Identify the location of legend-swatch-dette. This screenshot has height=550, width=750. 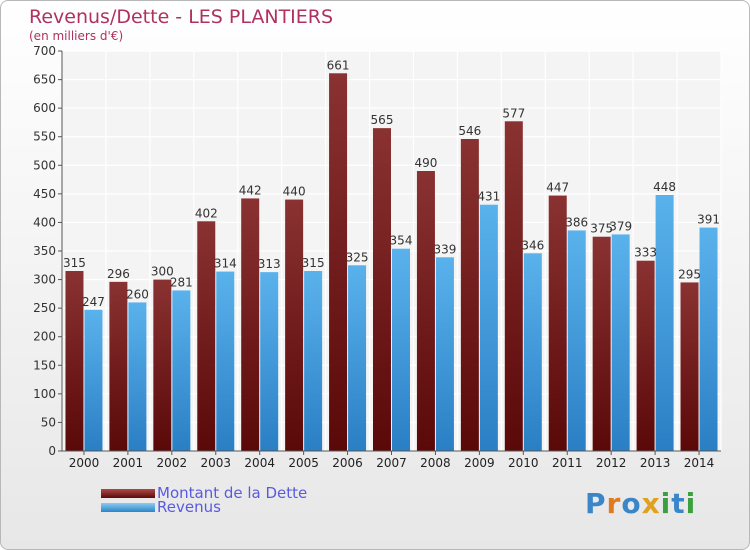
(128, 493).